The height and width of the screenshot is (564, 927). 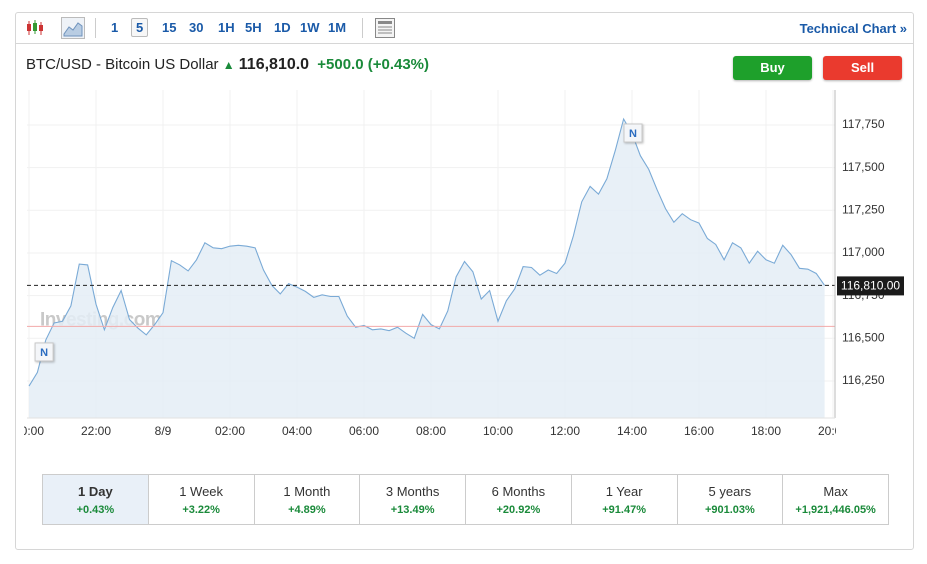 What do you see at coordinates (835, 499) in the screenshot?
I see `performance-cell: Max +1,921,446.05%` at bounding box center [835, 499].